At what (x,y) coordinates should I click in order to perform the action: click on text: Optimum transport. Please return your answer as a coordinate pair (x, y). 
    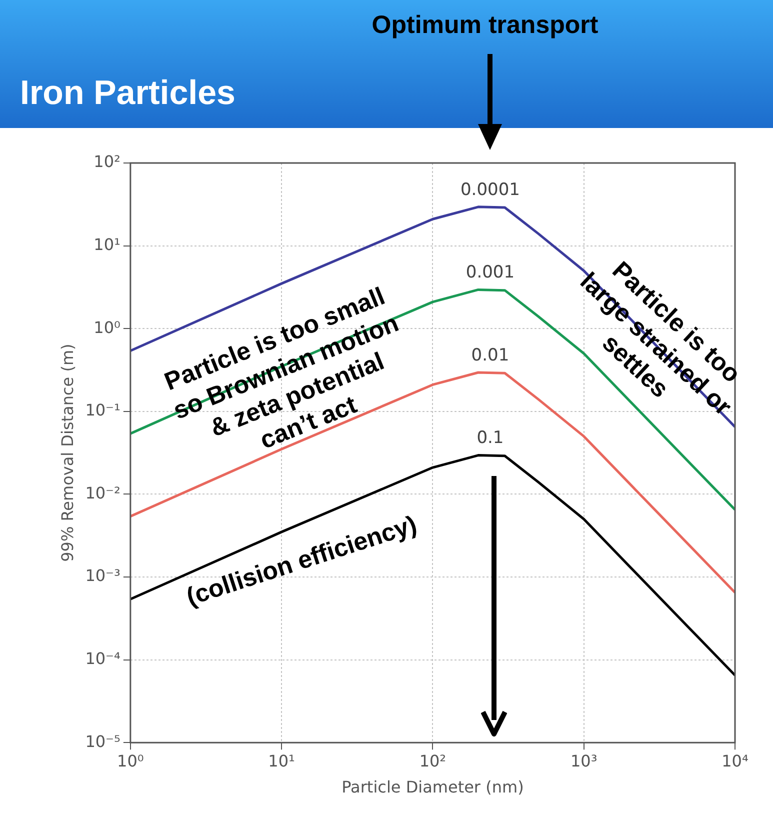
    Looking at the image, I should click on (485, 24).